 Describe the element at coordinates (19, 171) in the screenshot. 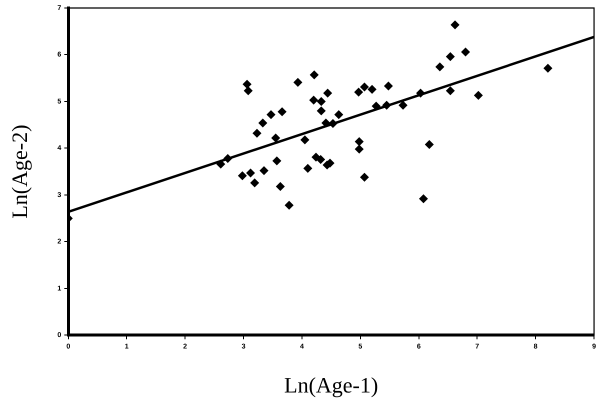

I see `y-axis-title: Ln(Age-2)` at that location.